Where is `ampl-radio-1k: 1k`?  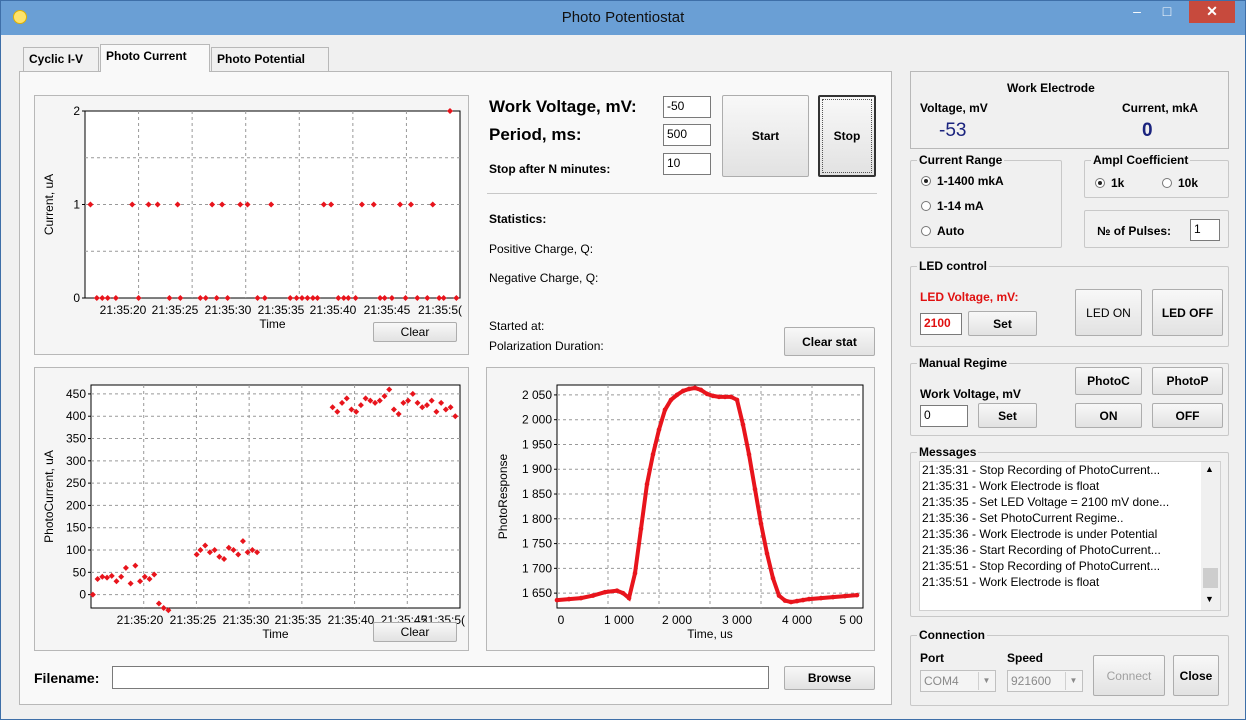
ampl-radio-1k: 1k is located at coordinates (1109, 183).